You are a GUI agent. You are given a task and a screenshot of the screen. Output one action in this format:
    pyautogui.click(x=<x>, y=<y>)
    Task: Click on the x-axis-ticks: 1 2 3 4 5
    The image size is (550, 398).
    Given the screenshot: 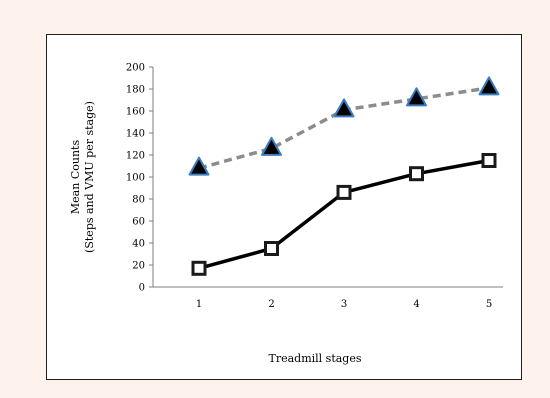 What is the action you would take?
    pyautogui.click(x=344, y=304)
    